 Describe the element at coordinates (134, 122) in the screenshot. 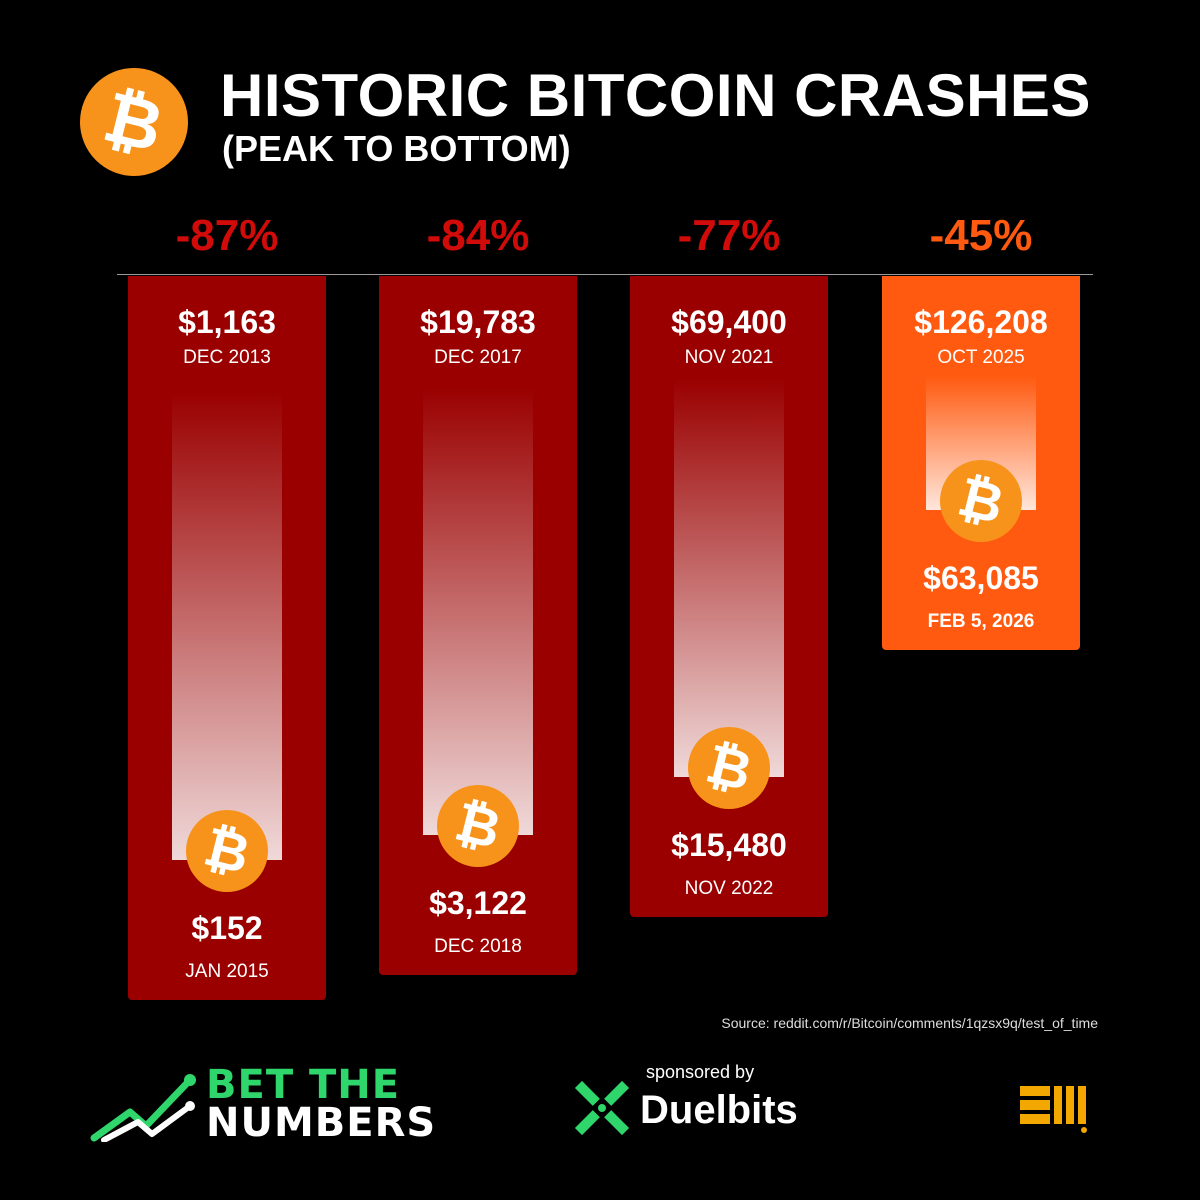

I see `bitcoin-logo-icon: ₿` at that location.